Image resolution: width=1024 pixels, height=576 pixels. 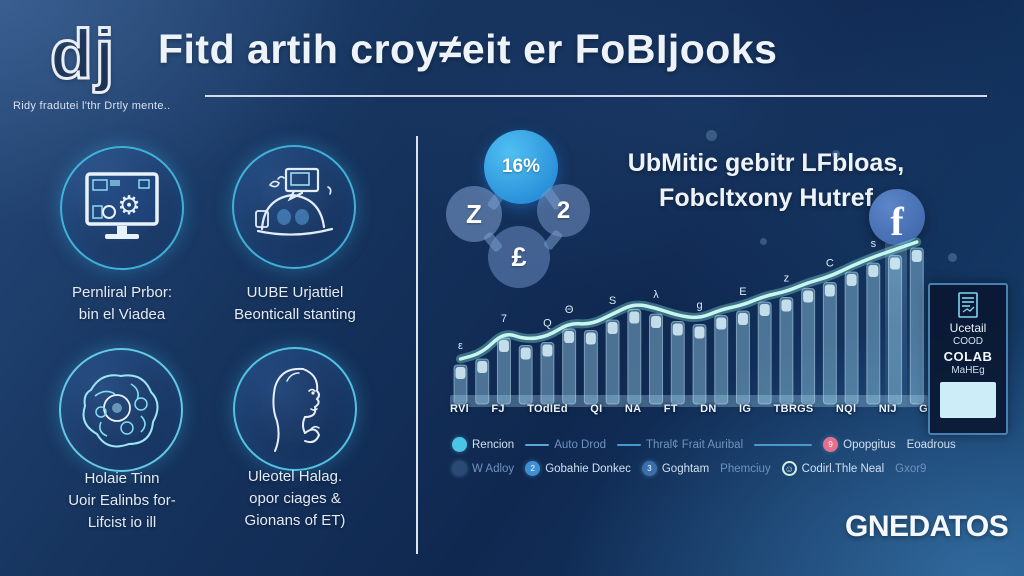 What do you see at coordinates (656, 295) in the screenshot?
I see `chart-point-label: λ` at bounding box center [656, 295].